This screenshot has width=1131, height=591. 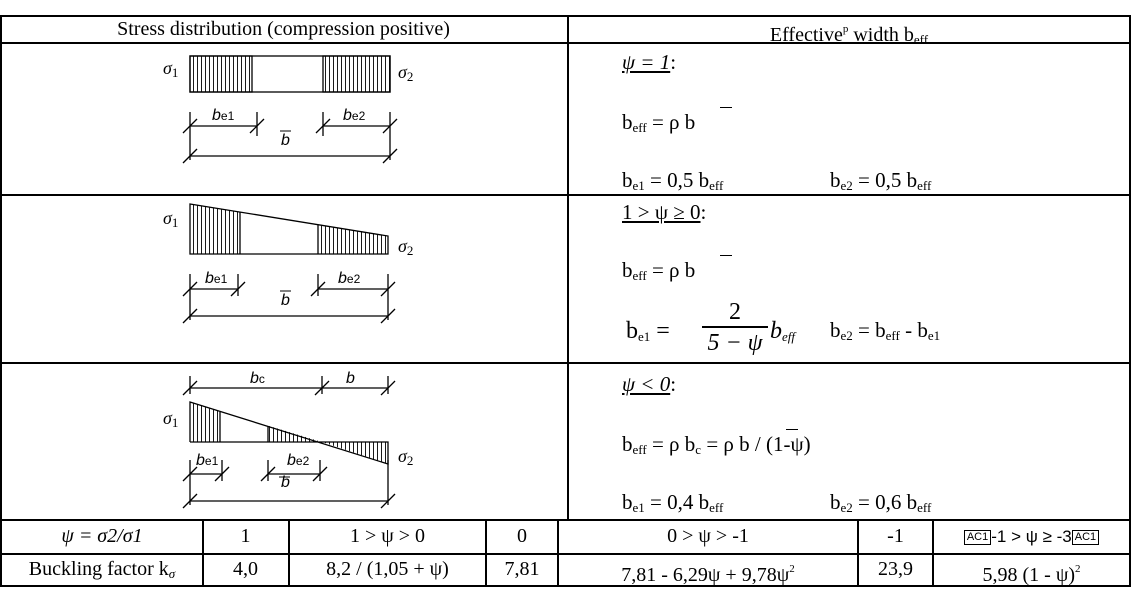 What do you see at coordinates (245, 569) in the screenshot?
I see `k-value: 4,0` at bounding box center [245, 569].